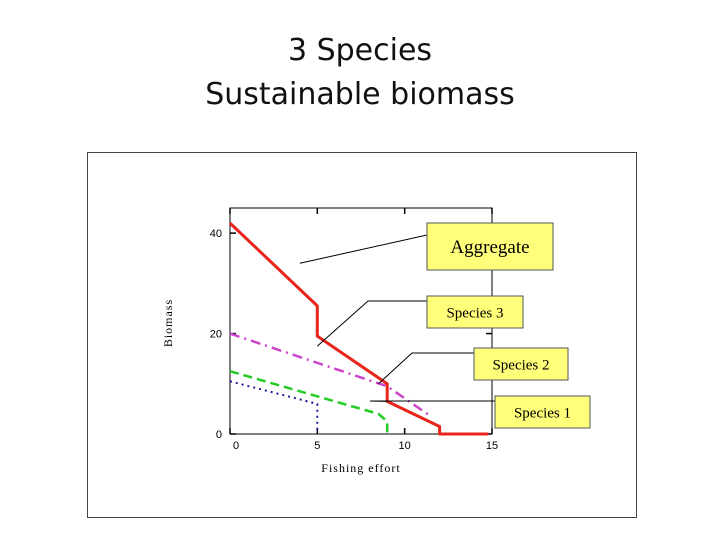  I want to click on callout-box-aggregate, so click(490, 246).